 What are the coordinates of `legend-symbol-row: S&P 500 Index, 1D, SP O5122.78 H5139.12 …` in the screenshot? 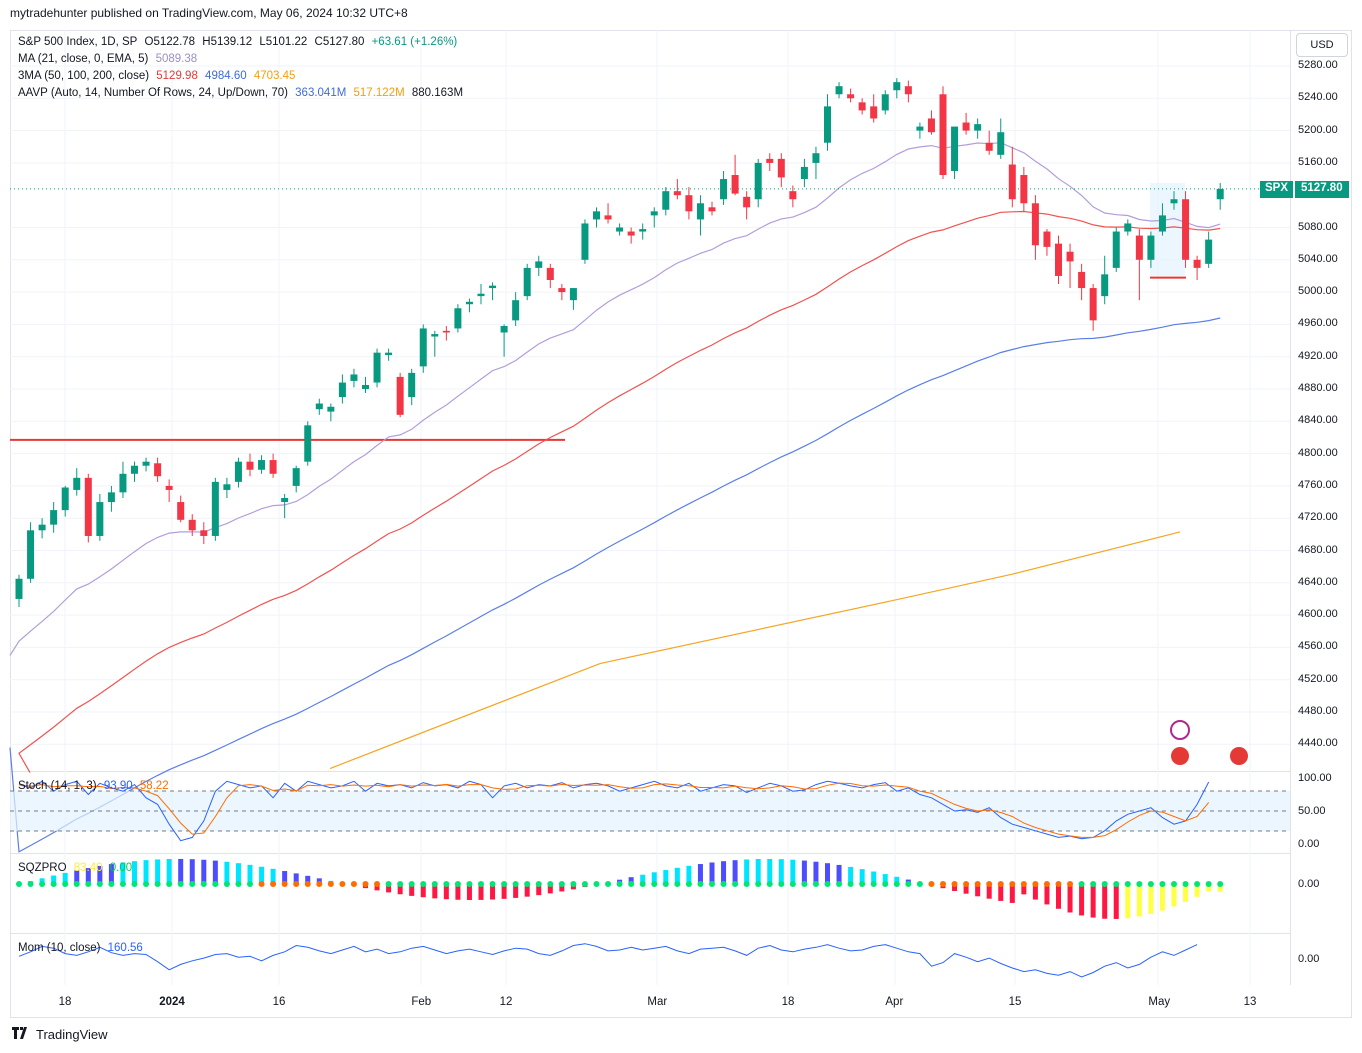 It's located at (242, 42).